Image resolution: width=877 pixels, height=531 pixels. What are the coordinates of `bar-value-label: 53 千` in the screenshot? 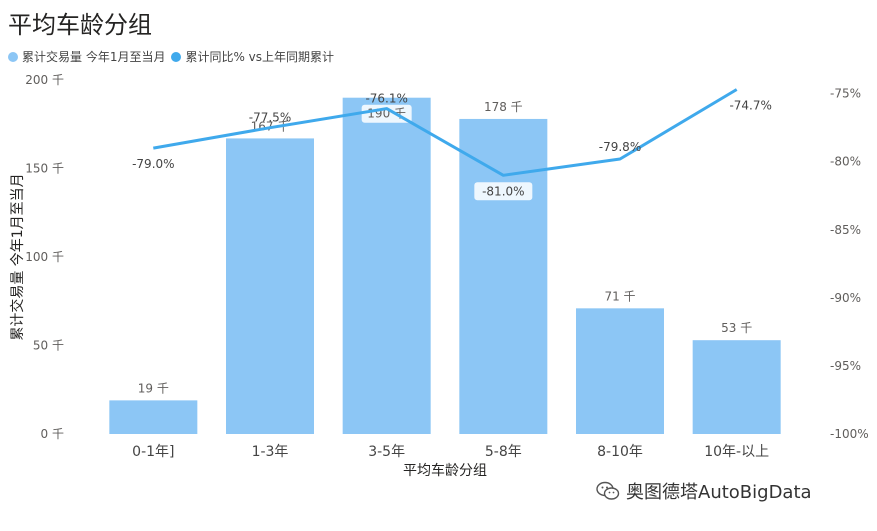 It's located at (736, 328).